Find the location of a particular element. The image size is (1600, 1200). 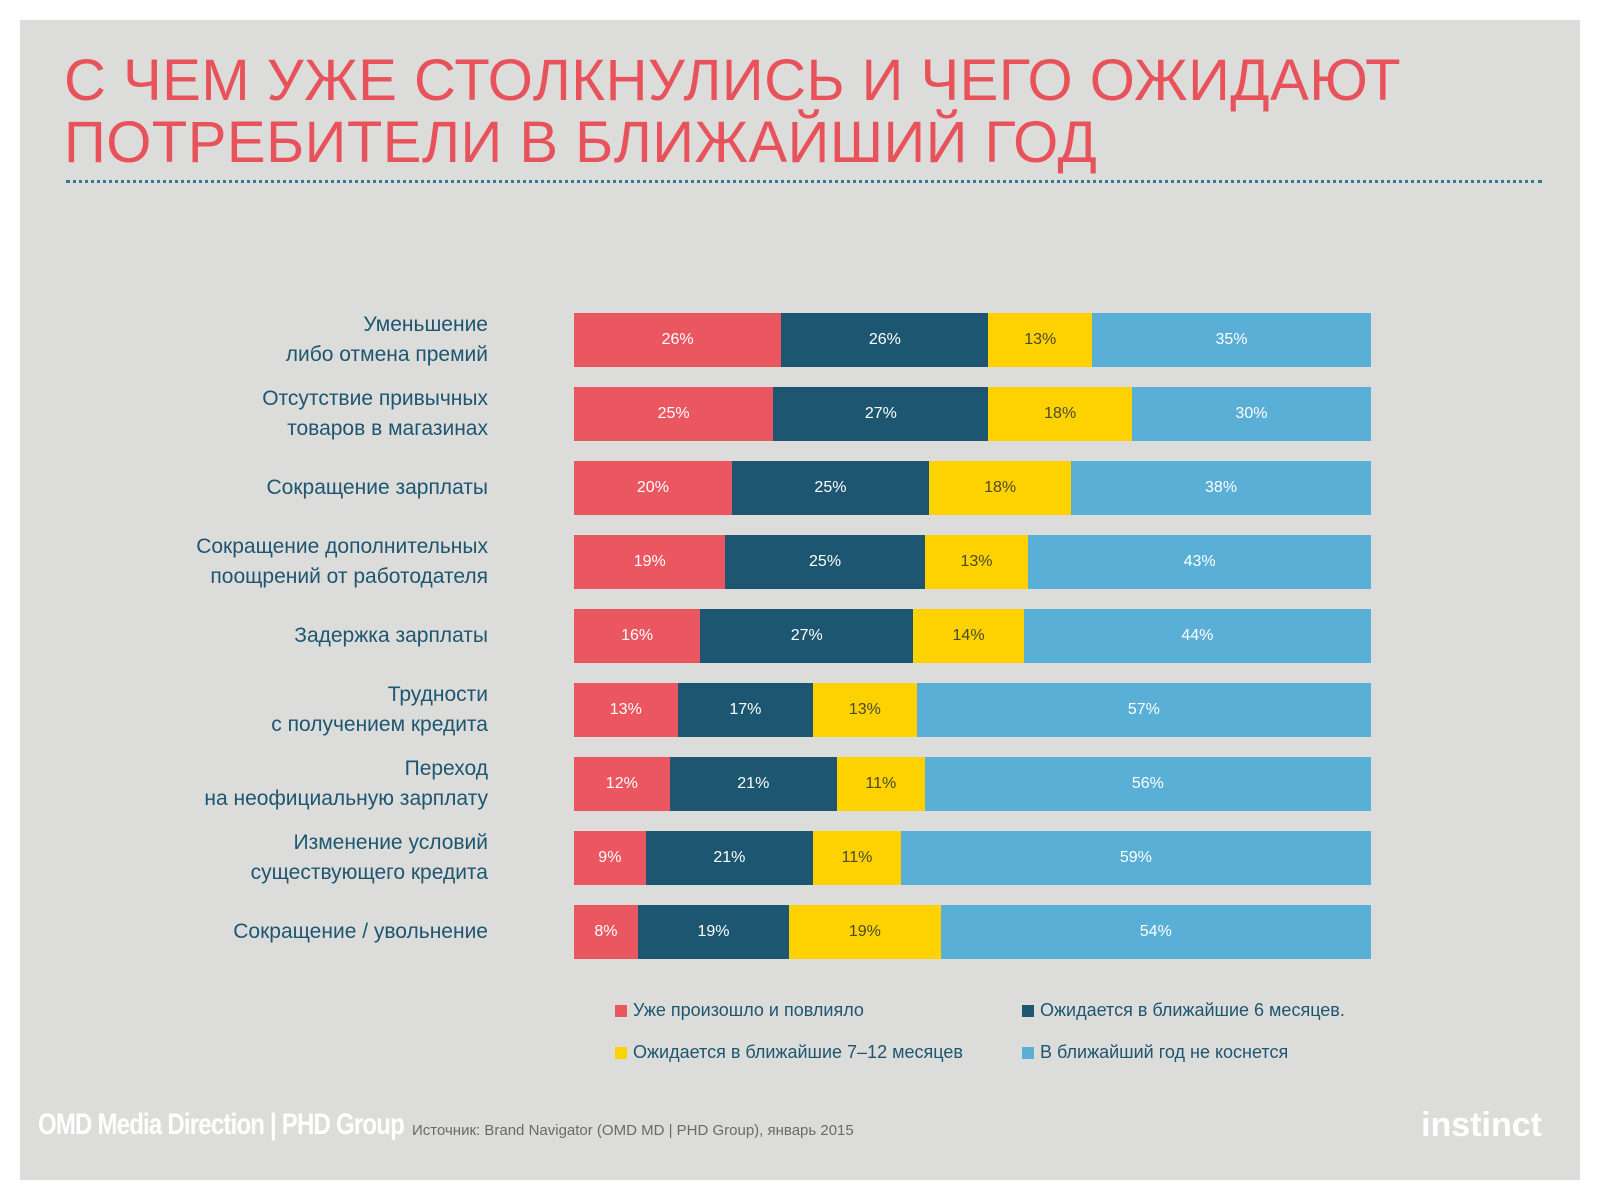

instinct-logo: instinct is located at coordinates (1481, 1125).